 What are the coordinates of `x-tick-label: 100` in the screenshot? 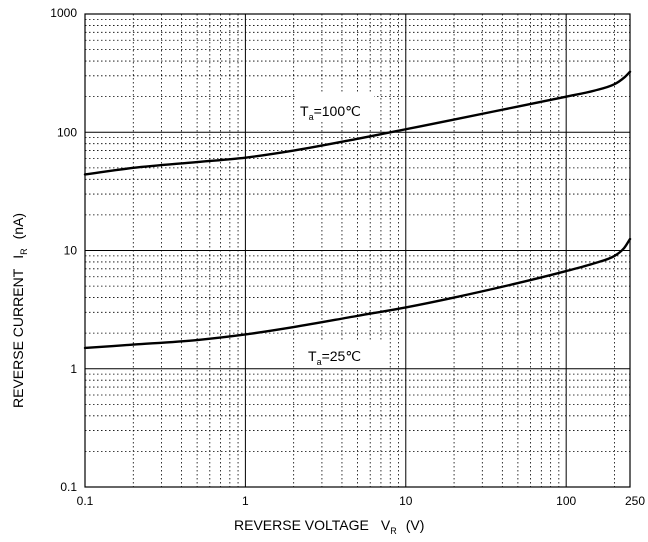 It's located at (566, 501).